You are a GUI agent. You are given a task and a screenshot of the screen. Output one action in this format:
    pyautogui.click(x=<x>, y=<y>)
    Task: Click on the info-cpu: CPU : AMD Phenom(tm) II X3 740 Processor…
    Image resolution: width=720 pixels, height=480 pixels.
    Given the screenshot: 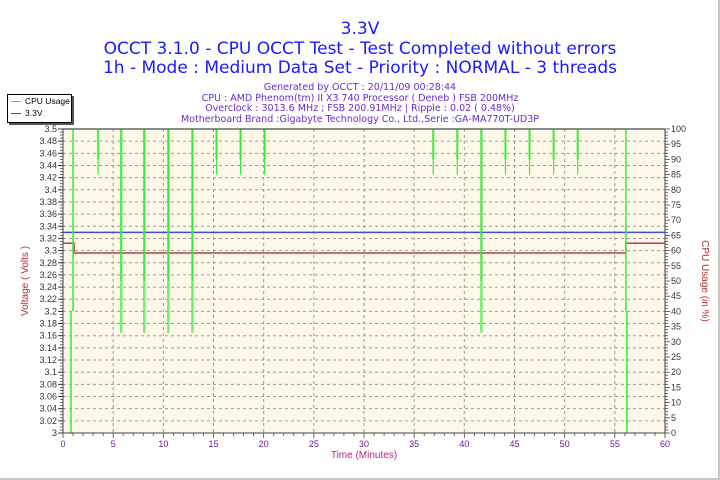 What is the action you would take?
    pyautogui.click(x=360, y=98)
    